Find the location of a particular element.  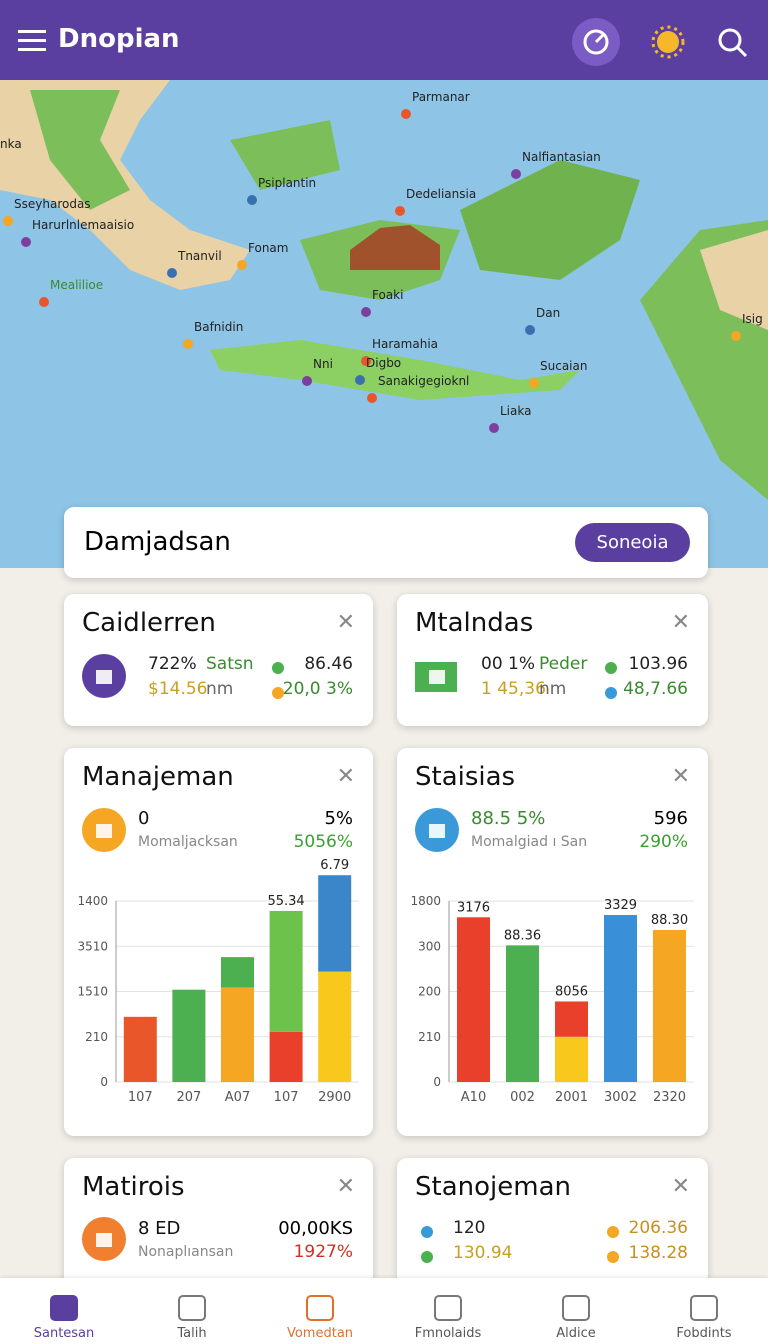

nav-item: Talih is located at coordinates (192, 1311).